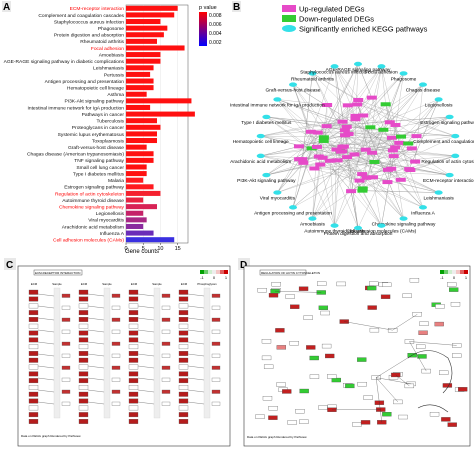 Image resolution: width=474 pixels, height=453 pixels. I want to click on category-label: TNF signaling pathway, so click(99, 161).